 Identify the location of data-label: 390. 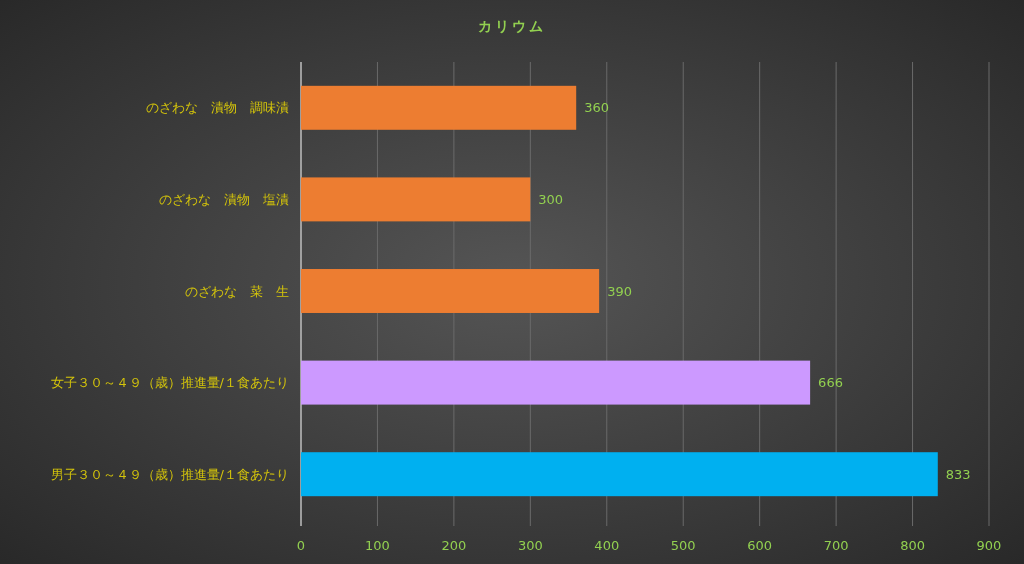
(619, 291).